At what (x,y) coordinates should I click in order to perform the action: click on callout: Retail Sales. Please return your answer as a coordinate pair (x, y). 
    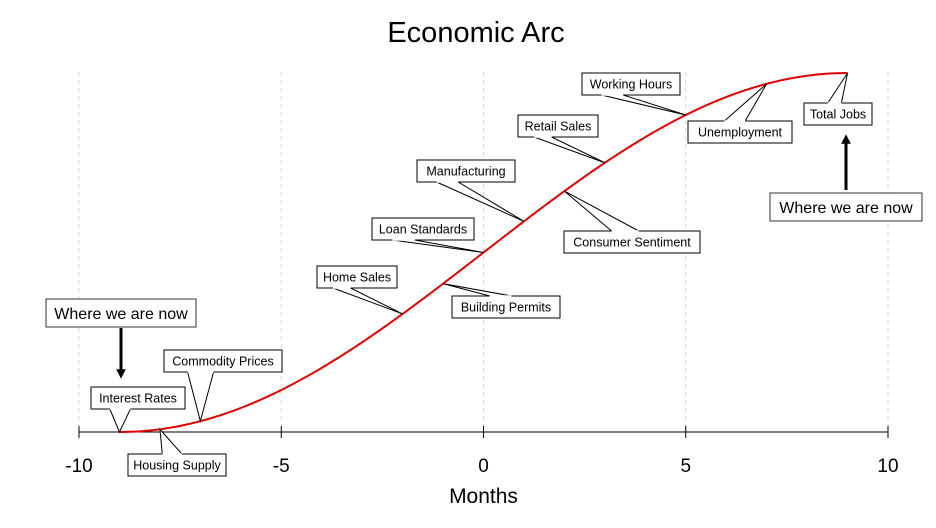
    Looking at the image, I should click on (561, 139).